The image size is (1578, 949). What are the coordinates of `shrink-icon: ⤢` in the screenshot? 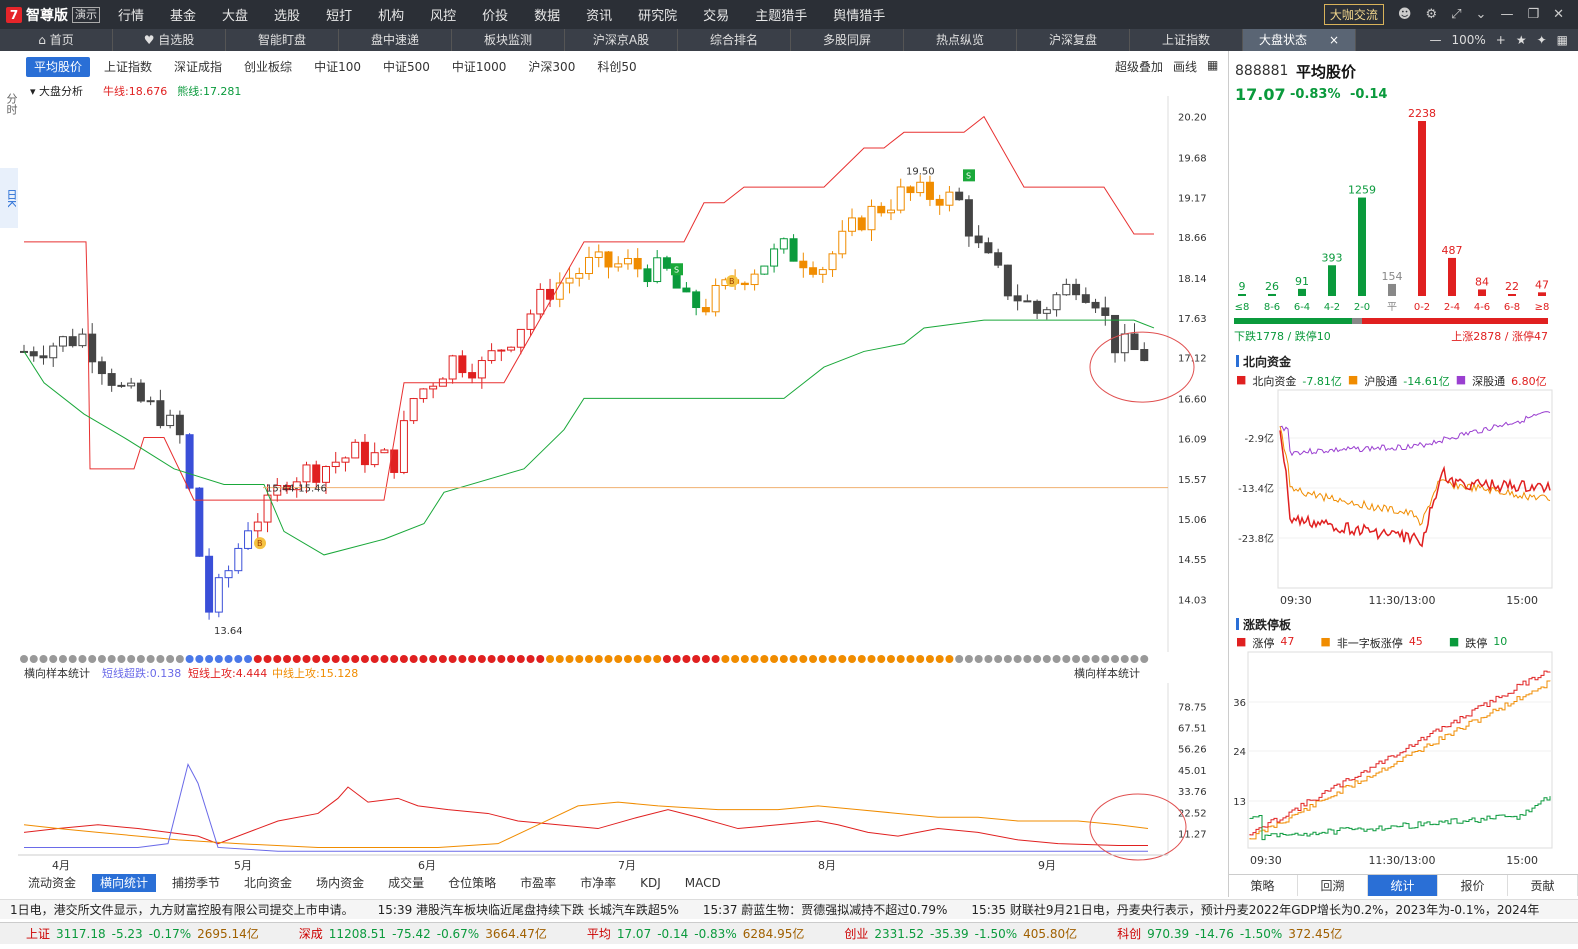 It's located at (1456, 14).